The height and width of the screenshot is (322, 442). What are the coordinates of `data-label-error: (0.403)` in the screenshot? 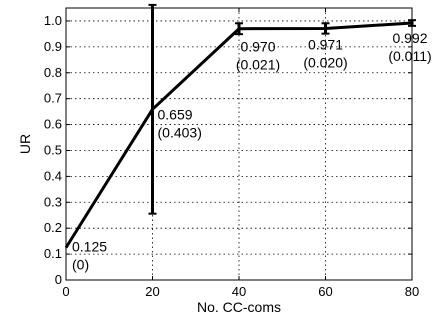 It's located at (180, 132).